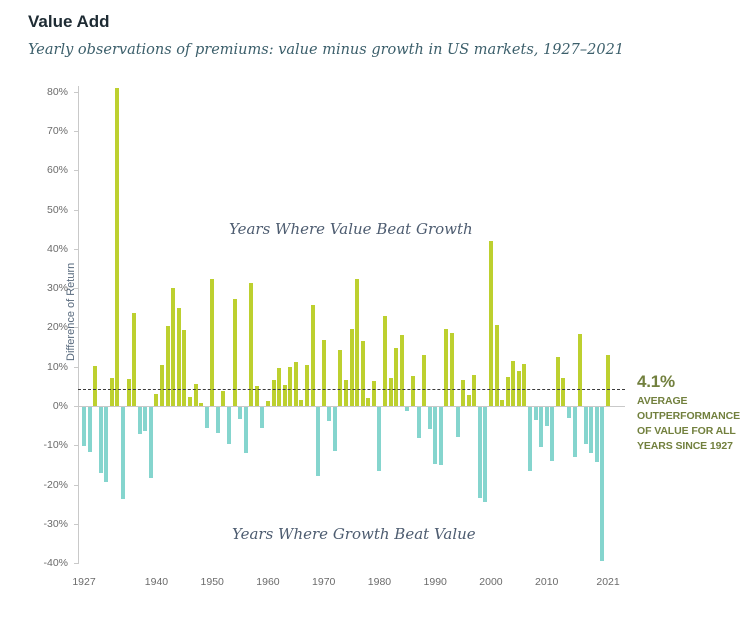 The height and width of the screenshot is (628, 754). Describe the element at coordinates (518, 388) in the screenshot. I see `bar-2005` at that location.